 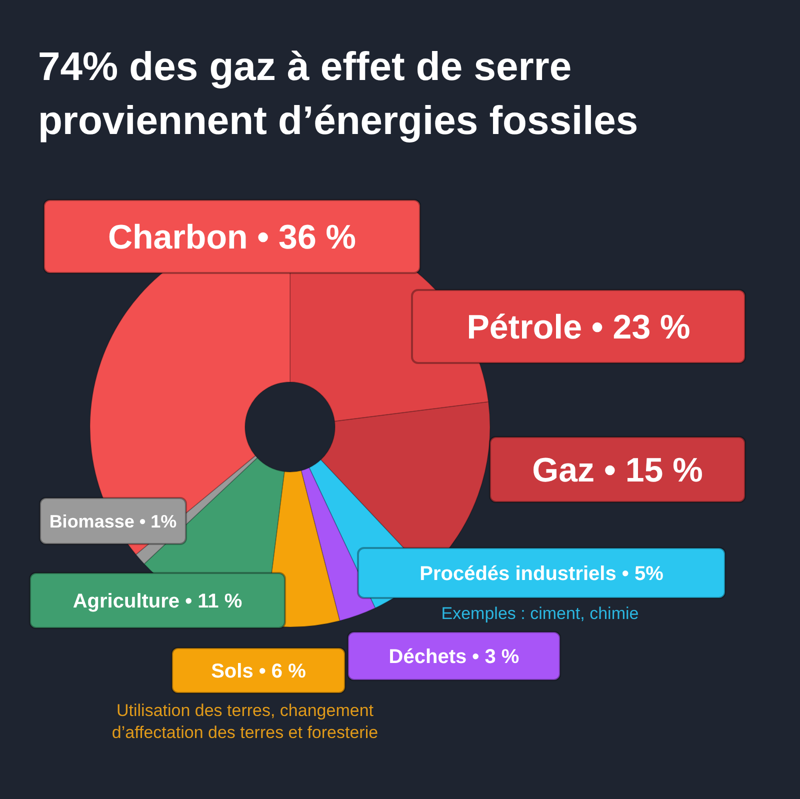 What do you see at coordinates (454, 657) in the screenshot?
I see `slice-label: Déchets • 3 %` at bounding box center [454, 657].